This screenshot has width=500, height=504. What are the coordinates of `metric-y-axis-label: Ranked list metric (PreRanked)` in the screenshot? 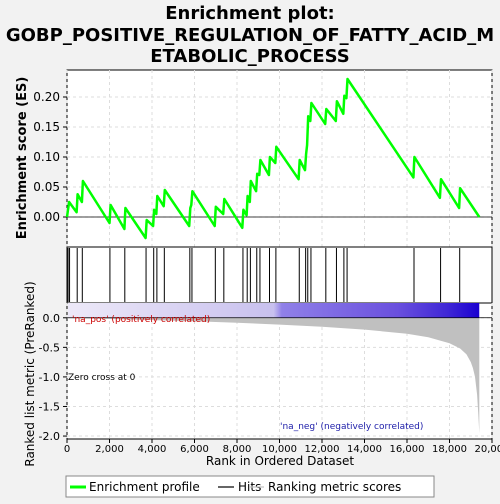 It's located at (30, 373).